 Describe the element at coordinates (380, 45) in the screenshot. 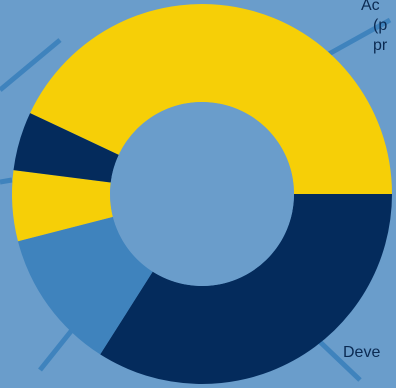

I see `slice-label-line-3: pr` at that location.